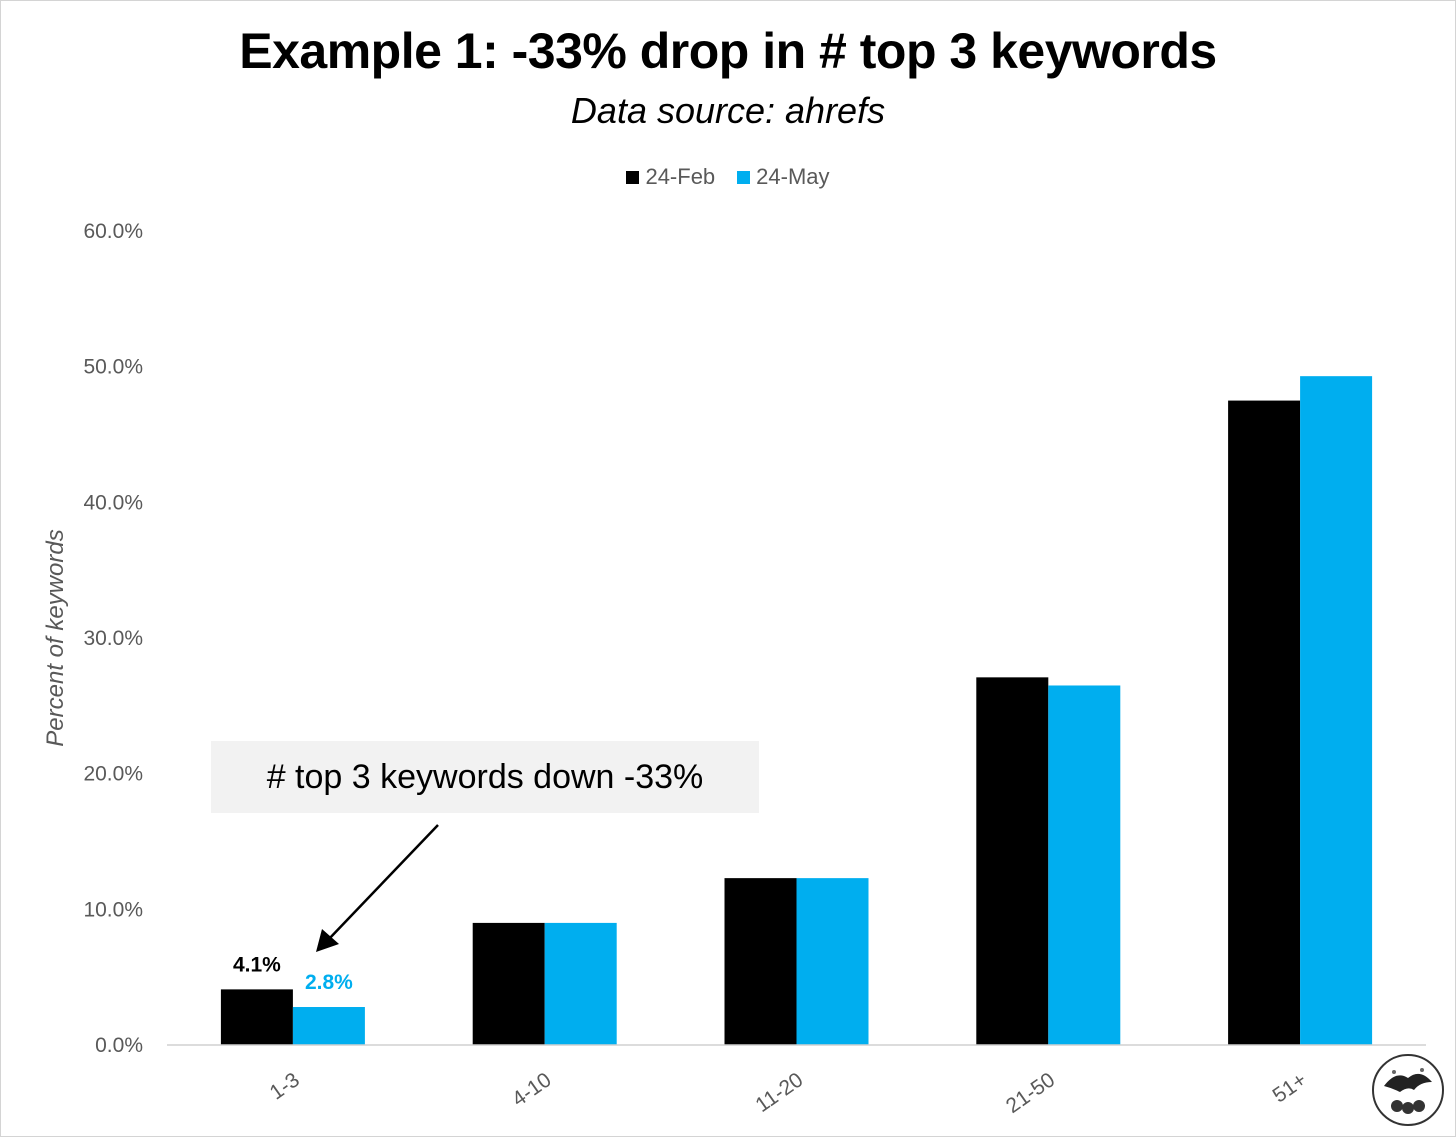  I want to click on y-tick-label: 10.0%, so click(113, 909).